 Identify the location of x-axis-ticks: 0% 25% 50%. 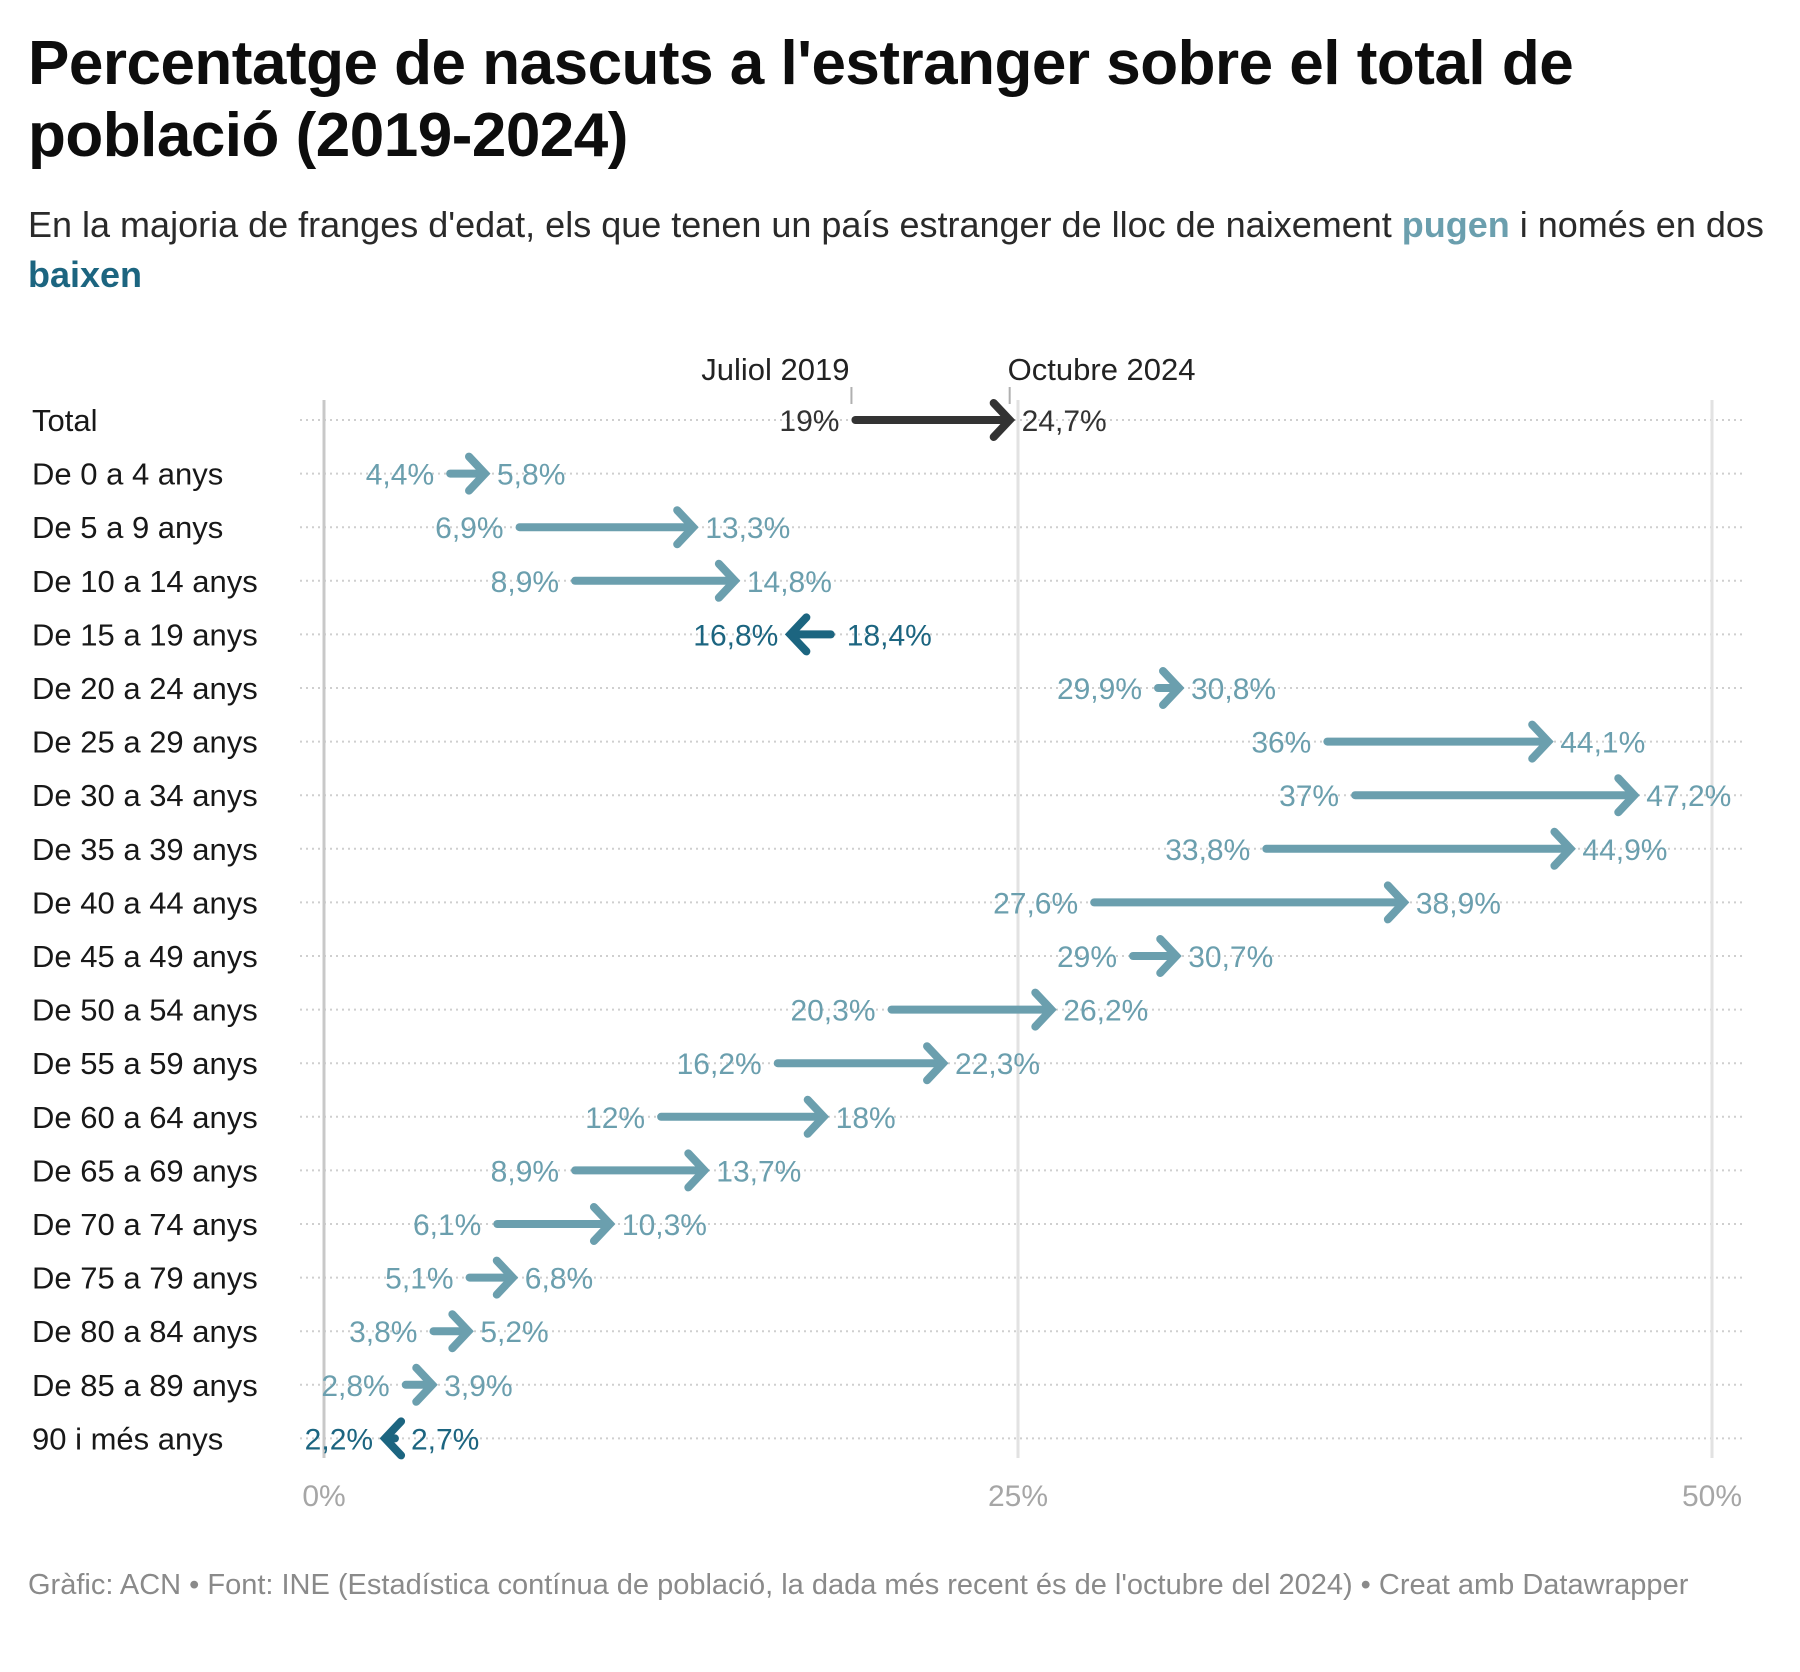
(1022, 1496).